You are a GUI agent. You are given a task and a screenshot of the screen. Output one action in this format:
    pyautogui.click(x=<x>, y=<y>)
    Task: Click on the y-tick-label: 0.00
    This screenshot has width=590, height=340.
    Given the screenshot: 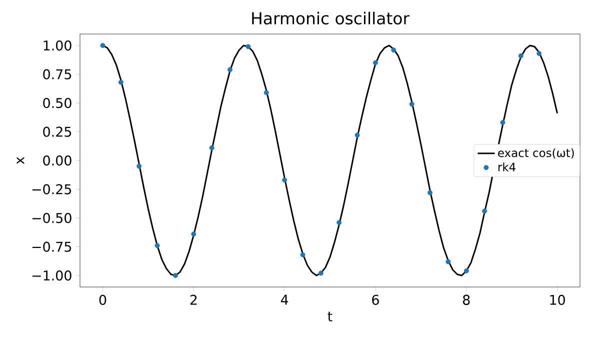 What is the action you would take?
    pyautogui.click(x=57, y=160)
    